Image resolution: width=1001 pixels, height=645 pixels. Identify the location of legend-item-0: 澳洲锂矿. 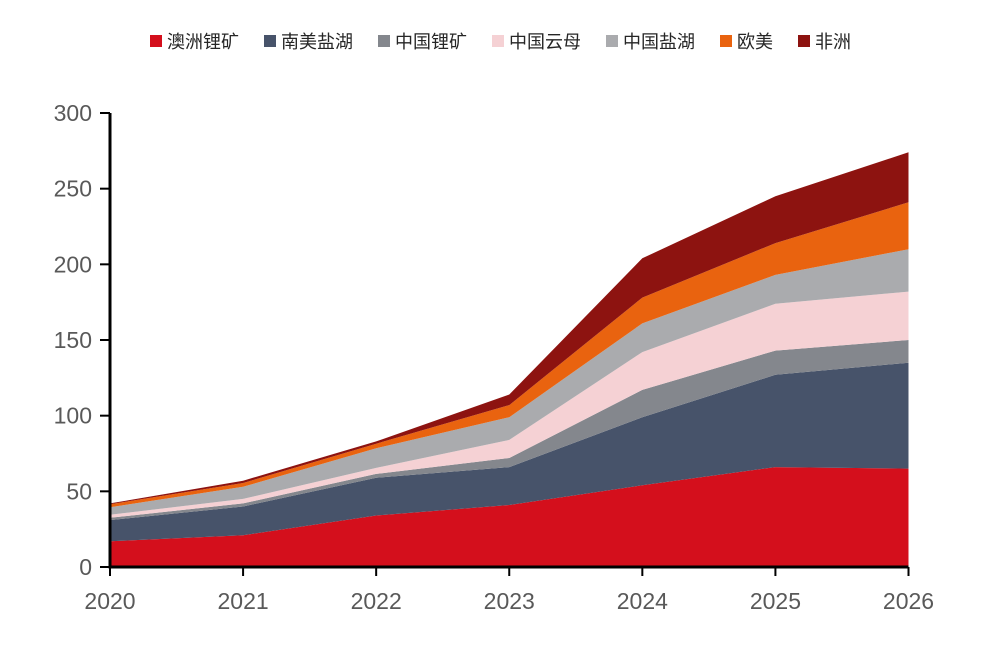
(194, 41).